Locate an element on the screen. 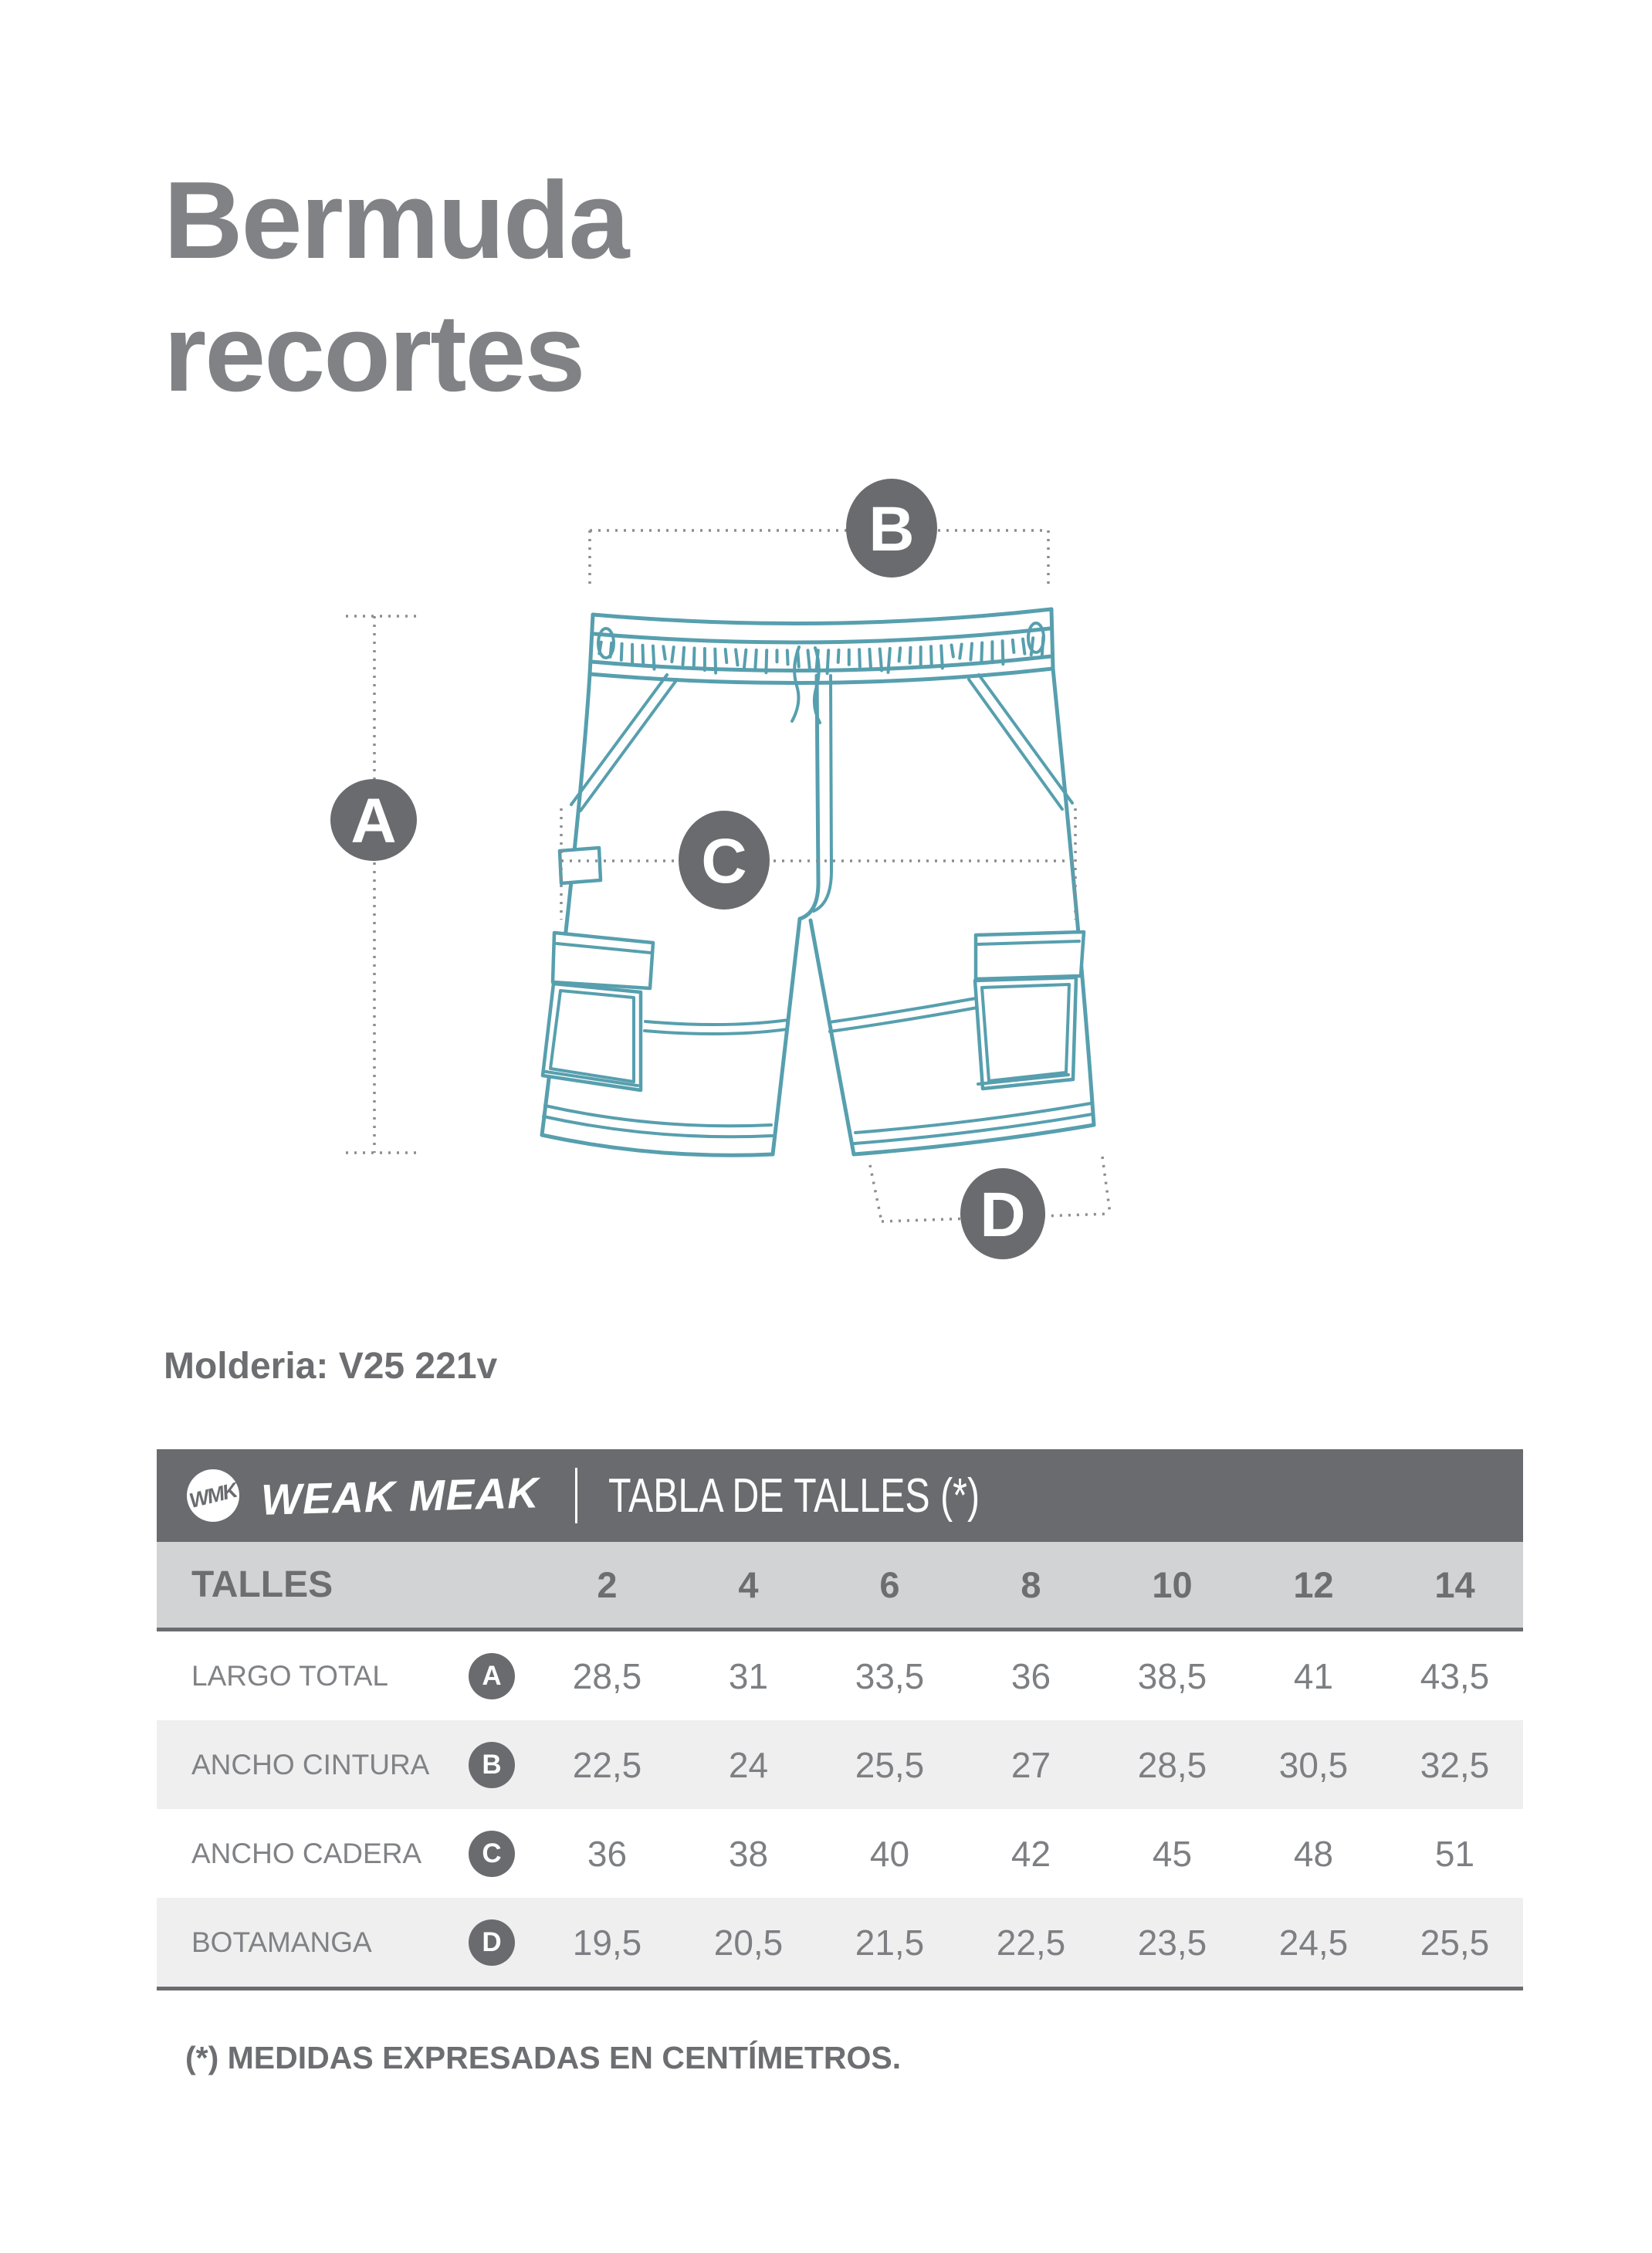 Image resolution: width=1652 pixels, height=2253 pixels. size-col-12: 12 is located at coordinates (1313, 1584).